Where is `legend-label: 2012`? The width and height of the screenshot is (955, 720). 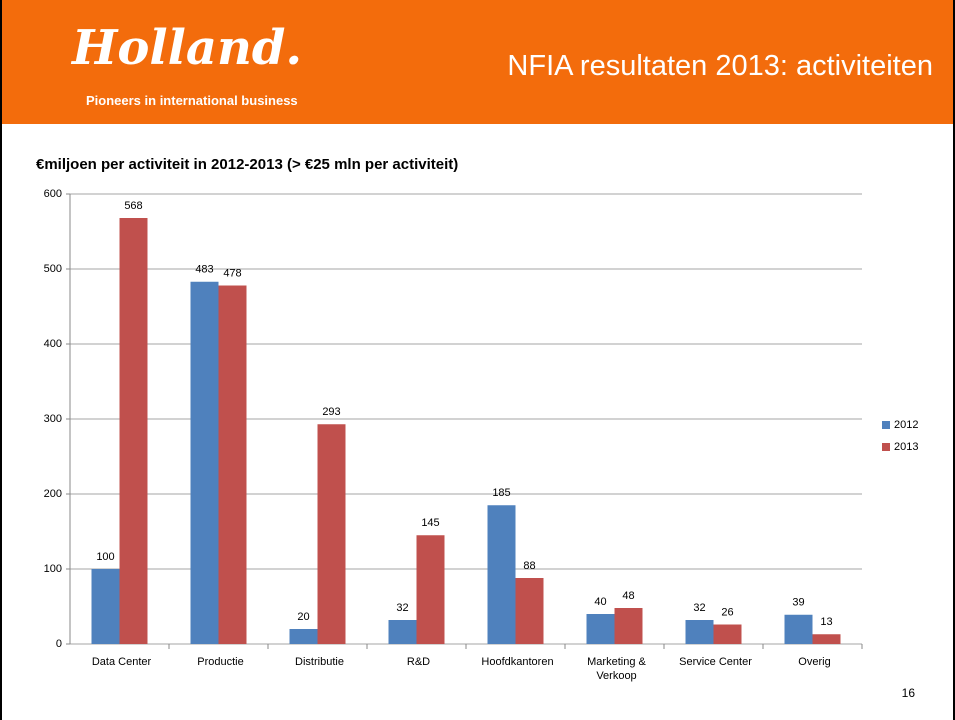 legend-label: 2012 is located at coordinates (906, 425).